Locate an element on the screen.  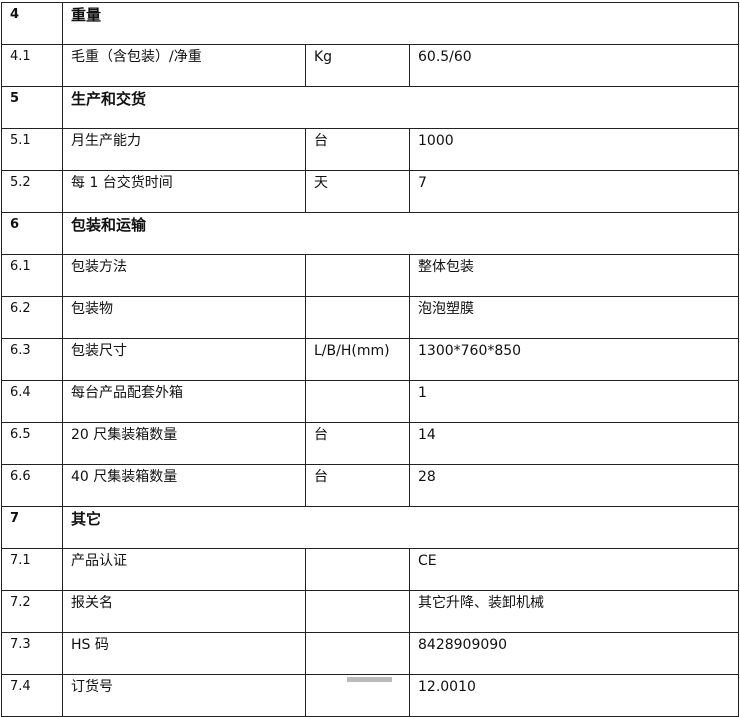
table-row: 7.2 报关名 其它升降、装卸机械 is located at coordinates (370, 611).